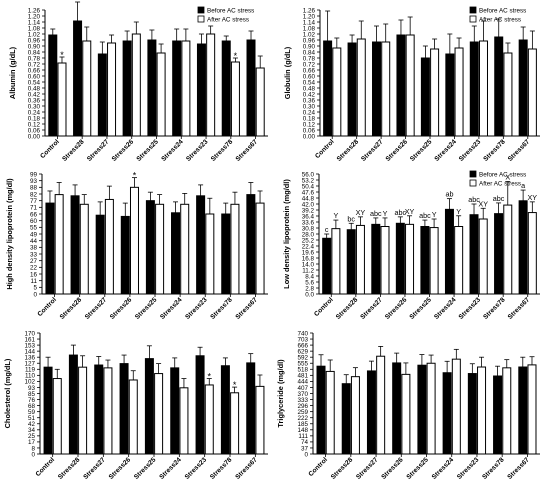 The image size is (550, 502). What do you see at coordinates (309, 276) in the screenshot?
I see `y-tick-label: 8.4` at bounding box center [309, 276].